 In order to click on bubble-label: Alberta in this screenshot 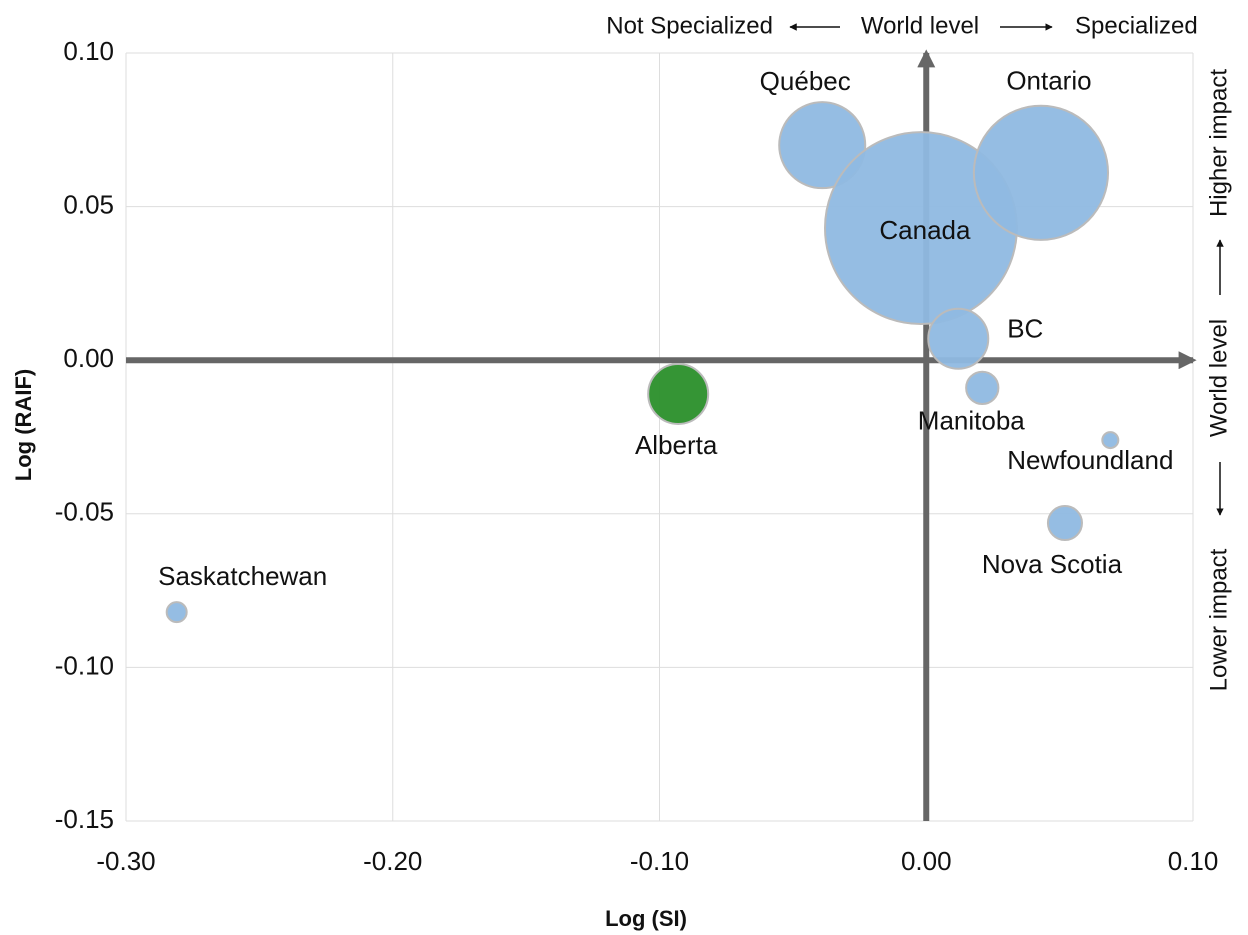, I will do `click(676, 445)`.